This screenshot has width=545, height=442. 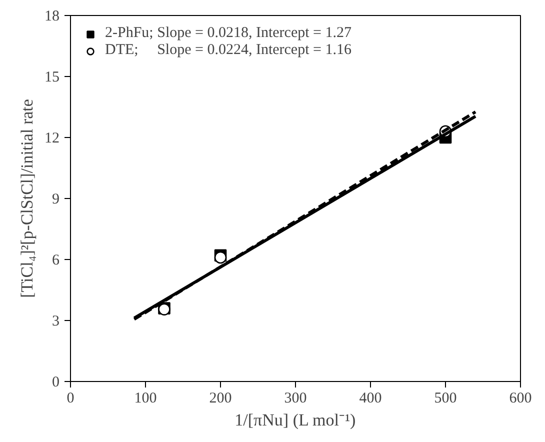 I want to click on x-tick-label: 0, so click(x=70, y=398).